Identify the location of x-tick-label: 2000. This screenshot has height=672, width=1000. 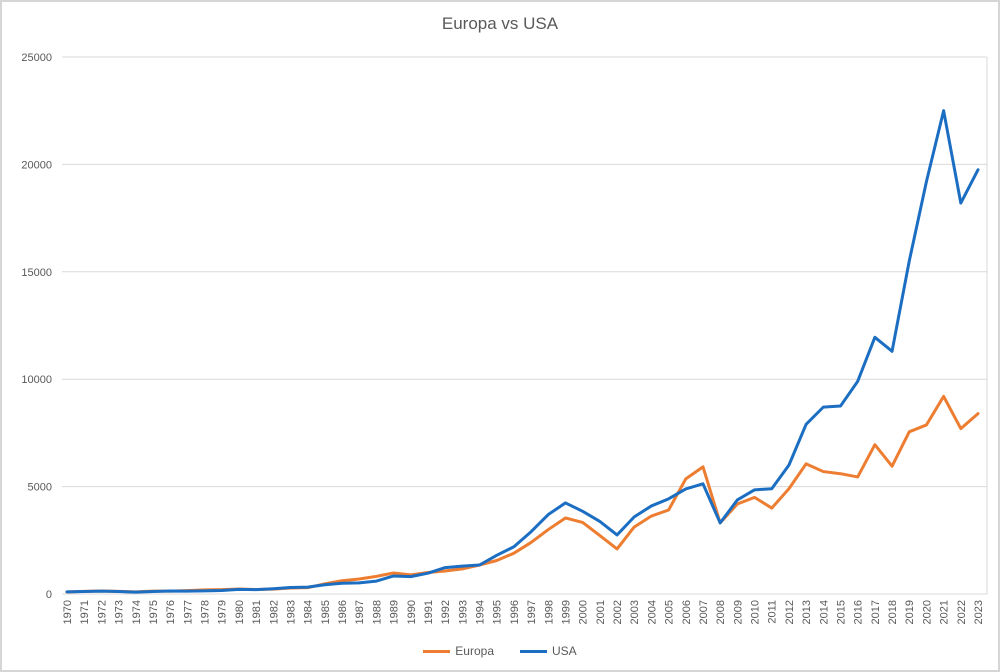
(584, 612).